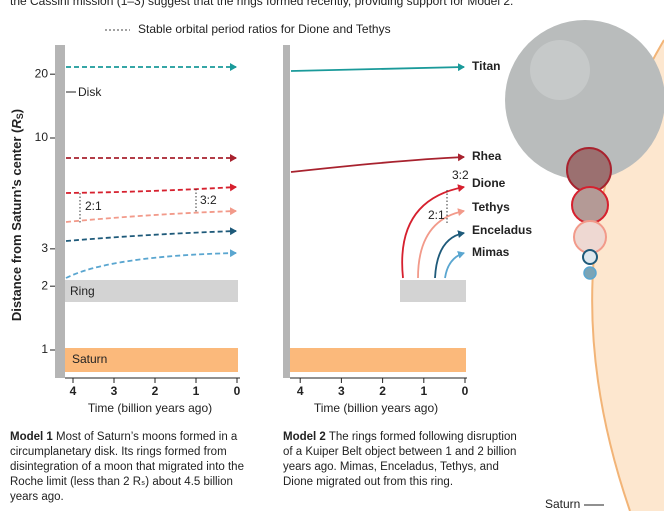 Image resolution: width=664 pixels, height=511 pixels. Describe the element at coordinates (16, 224) in the screenshot. I see `y-label-part: Distance from Saturn’s center (` at that location.